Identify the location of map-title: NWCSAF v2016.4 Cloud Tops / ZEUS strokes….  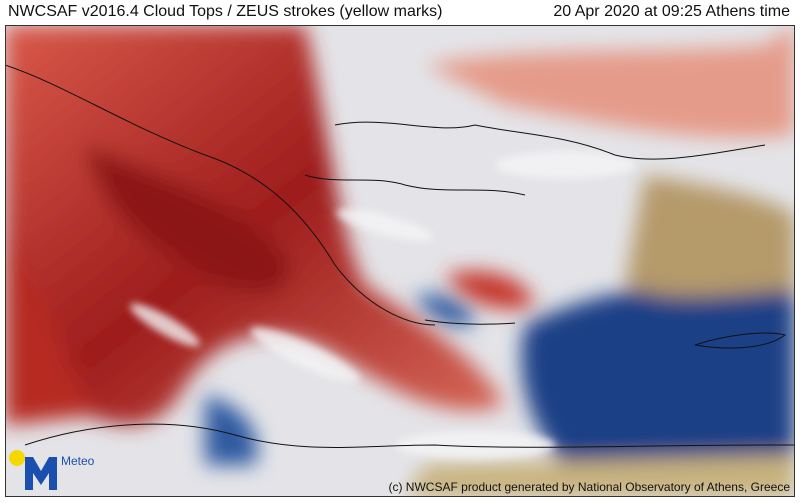
(225, 11).